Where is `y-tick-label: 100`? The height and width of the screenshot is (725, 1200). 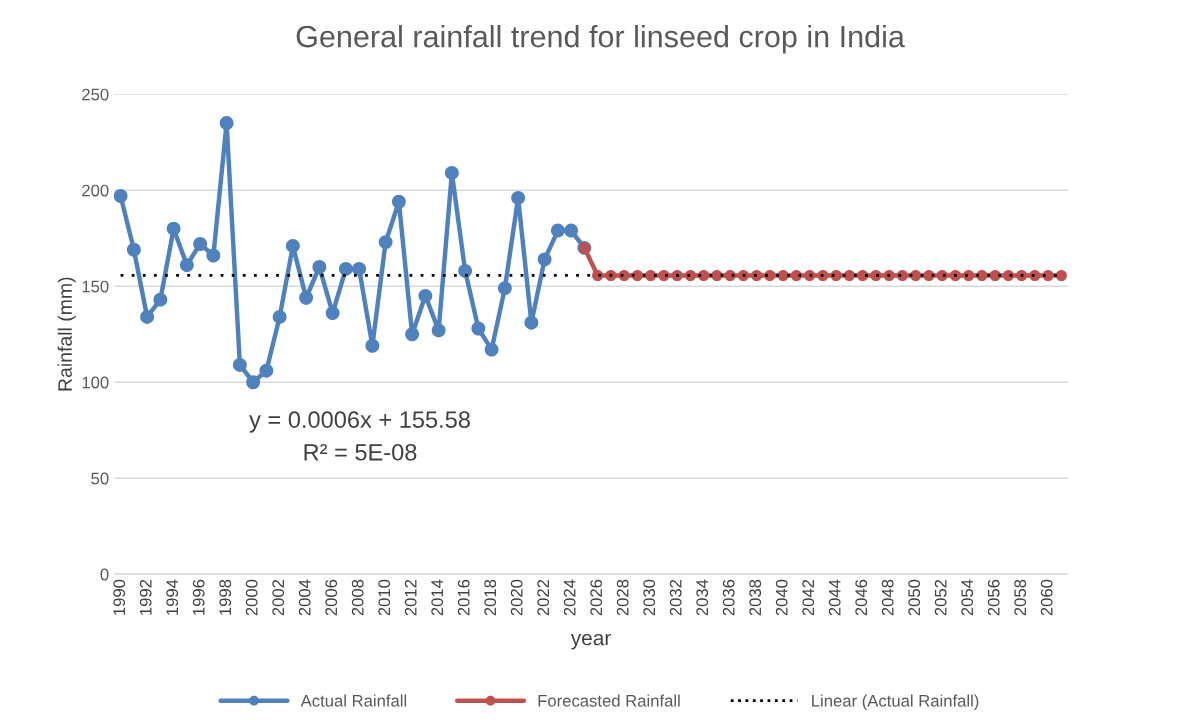 y-tick-label: 100 is located at coordinates (95, 382).